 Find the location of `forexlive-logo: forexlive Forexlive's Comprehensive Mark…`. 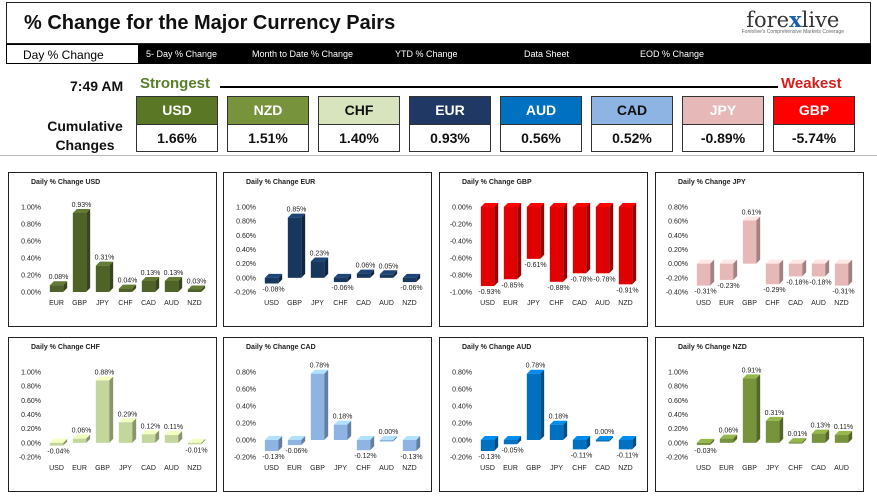

forexlive-logo: forexlive Forexlive's Comprehensive Mark… is located at coordinates (793, 21).